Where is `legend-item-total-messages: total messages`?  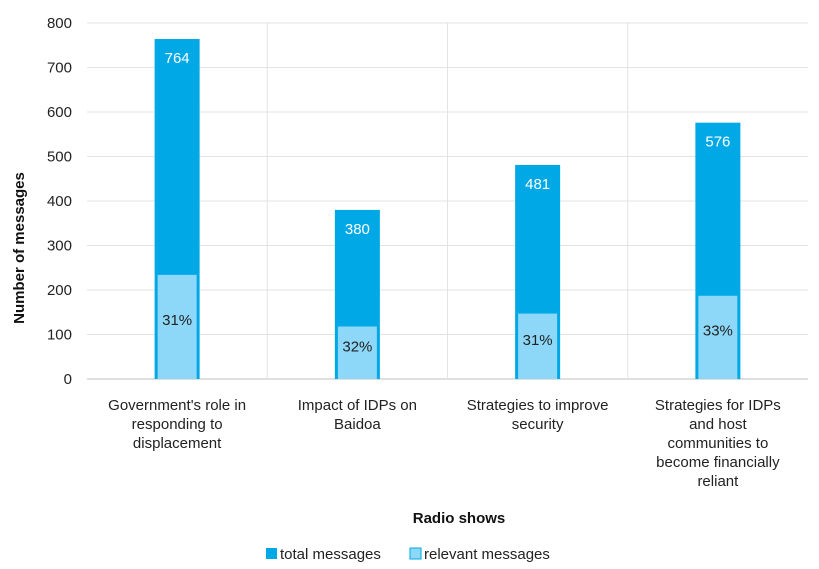
legend-item-total-messages: total messages is located at coordinates (323, 554).